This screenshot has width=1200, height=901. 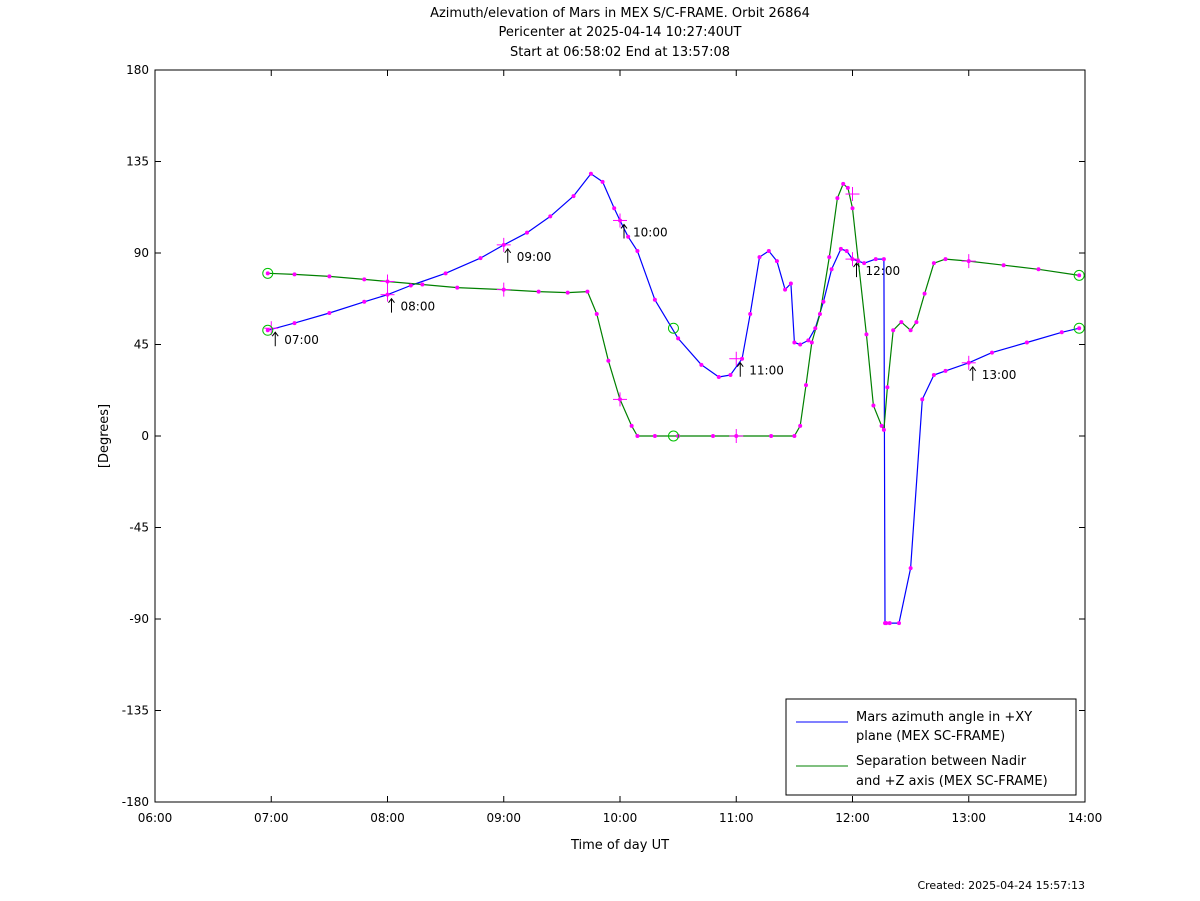 I want to click on x-tick-label: 09:00, so click(x=503, y=818).